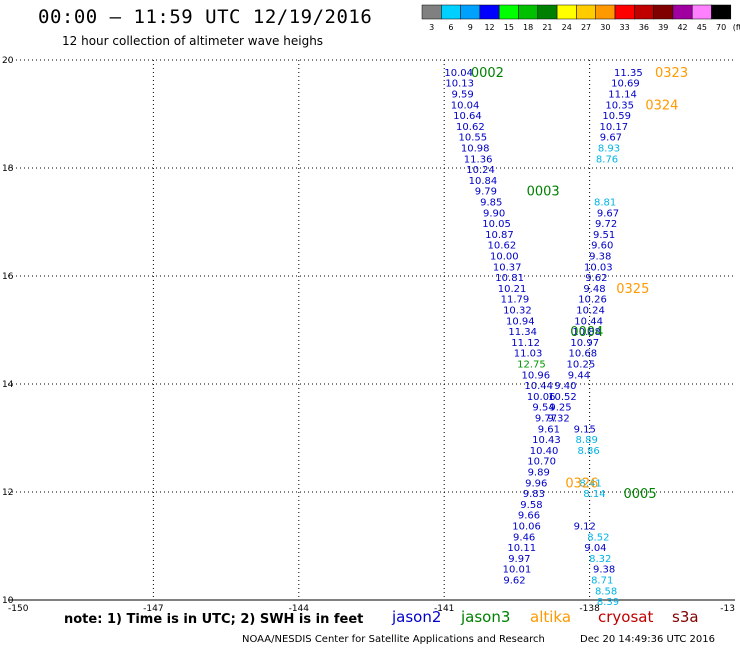  What do you see at coordinates (579, 375) in the screenshot?
I see `wave-height-label: 9.44` at bounding box center [579, 375].